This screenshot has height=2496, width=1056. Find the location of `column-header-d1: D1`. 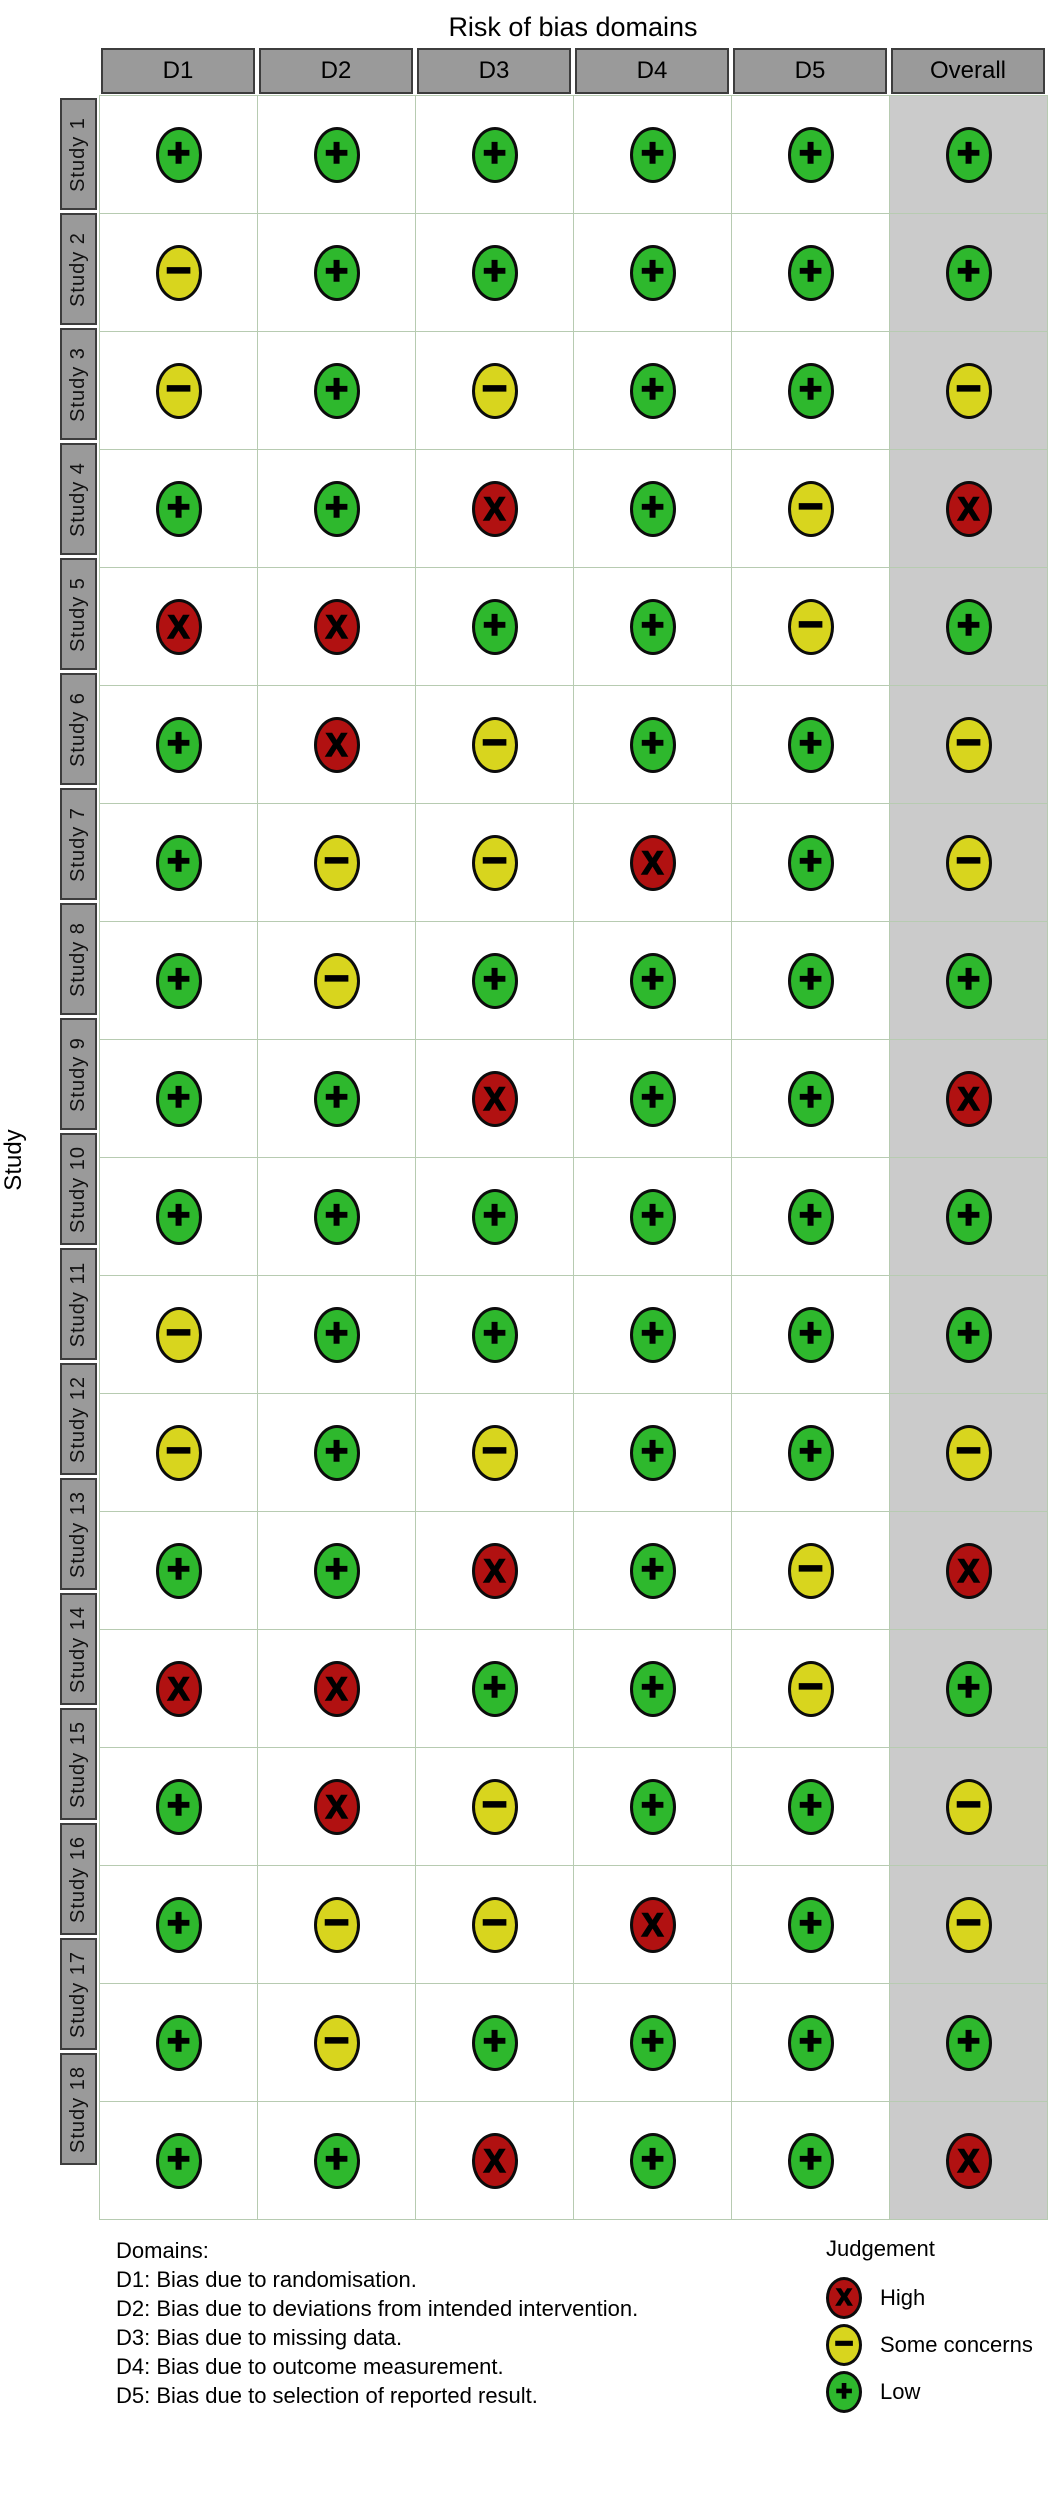

column-header-d1: D1 is located at coordinates (178, 71).